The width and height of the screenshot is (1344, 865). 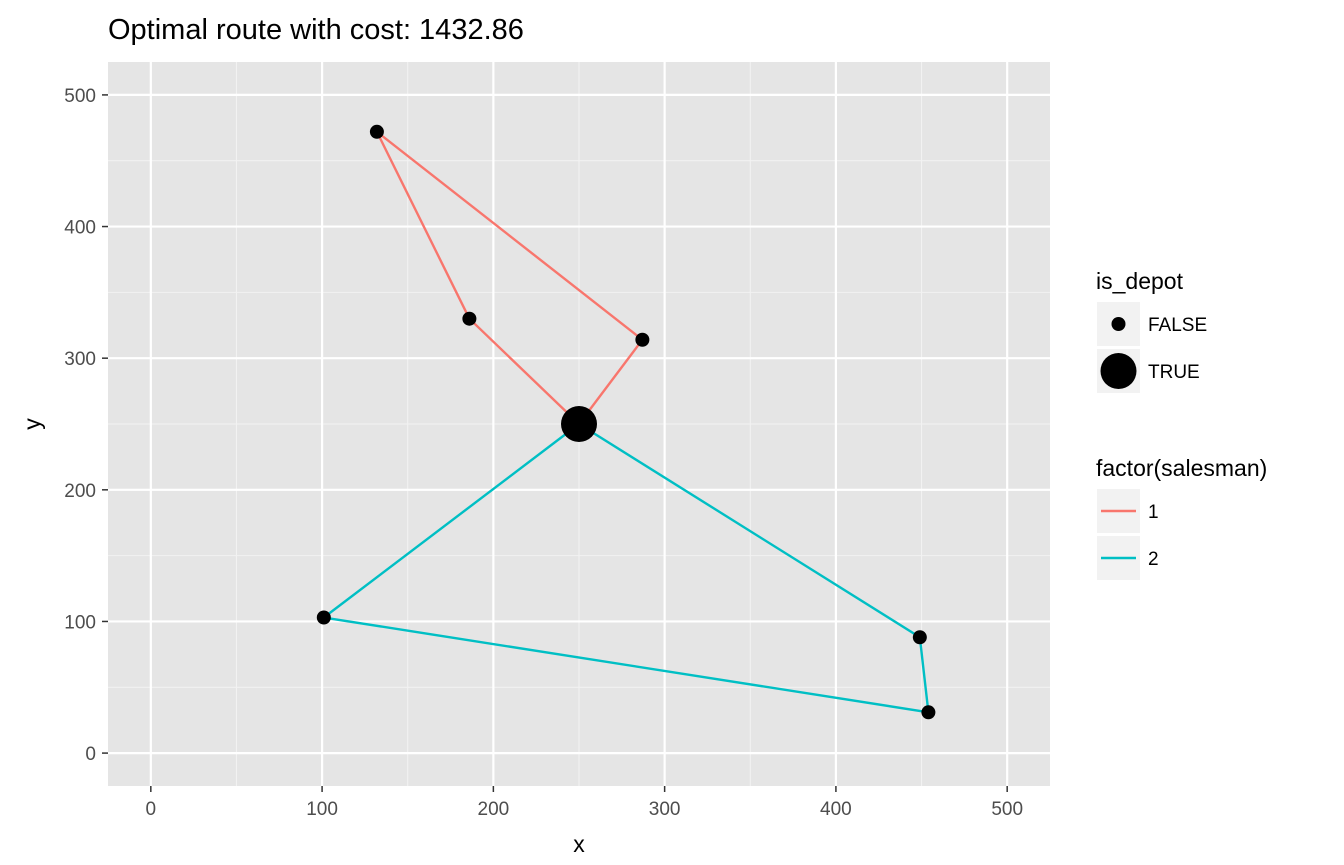 I want to click on depot-point, so click(x=579, y=424).